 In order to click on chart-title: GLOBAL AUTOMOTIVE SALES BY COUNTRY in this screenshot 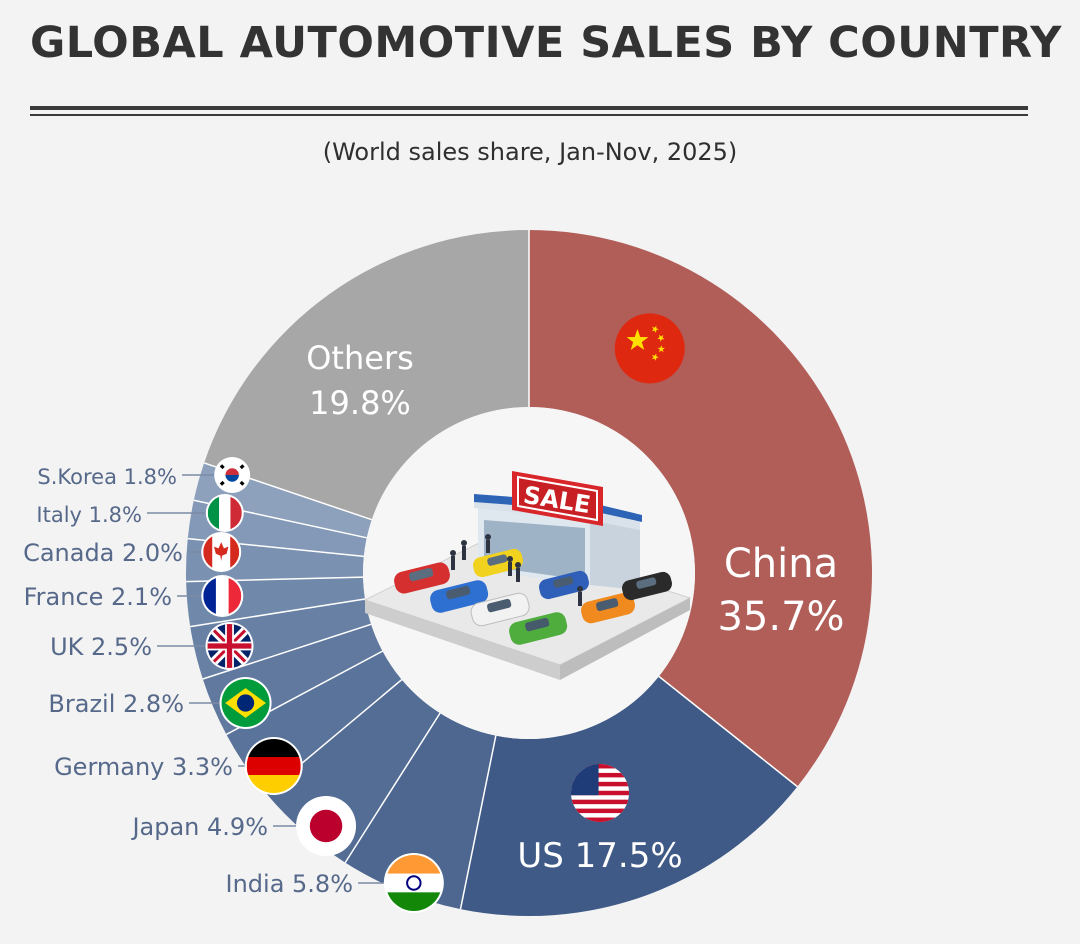, I will do `click(546, 43)`.